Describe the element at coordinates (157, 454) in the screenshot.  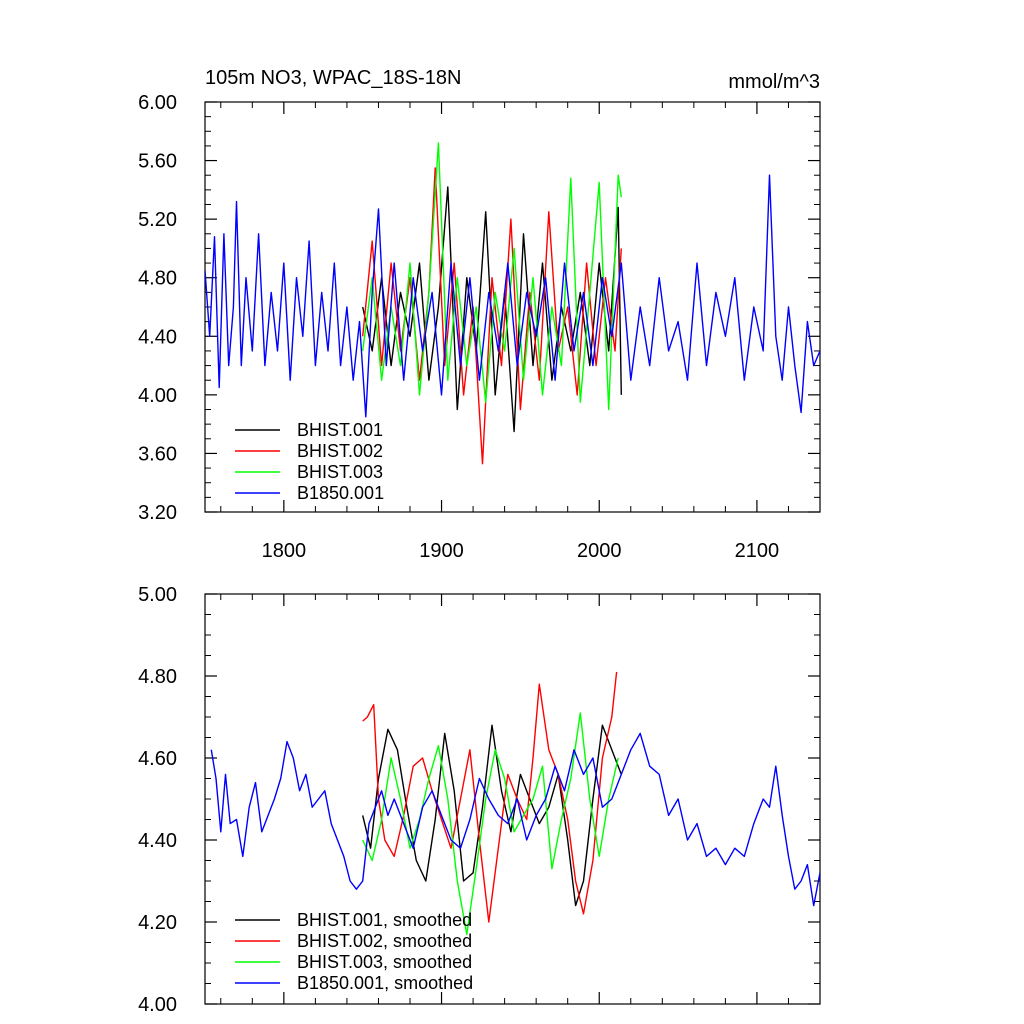
I see `y-tick-label: 3.60` at that location.